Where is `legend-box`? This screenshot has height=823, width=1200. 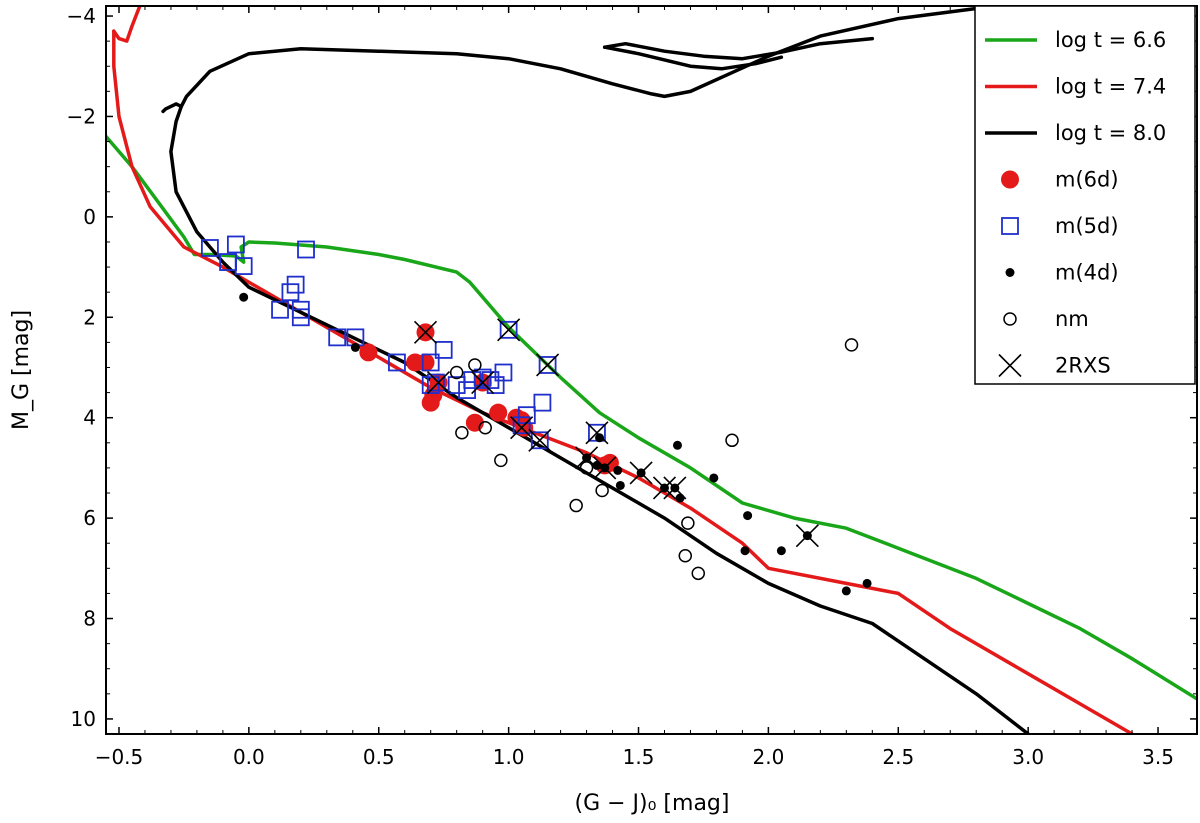 legend-box is located at coordinates (1085, 195).